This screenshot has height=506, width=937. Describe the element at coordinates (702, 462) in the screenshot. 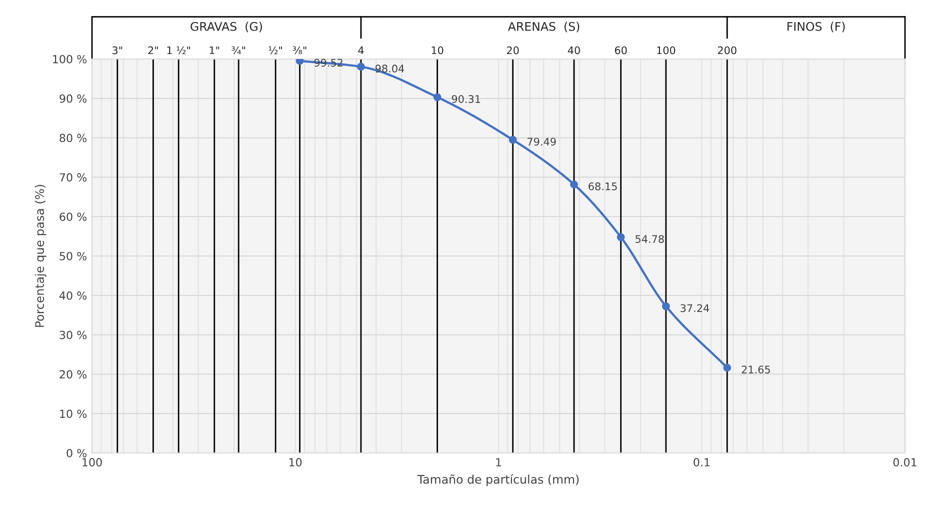

I see `x-tick-label: 0.1` at that location.